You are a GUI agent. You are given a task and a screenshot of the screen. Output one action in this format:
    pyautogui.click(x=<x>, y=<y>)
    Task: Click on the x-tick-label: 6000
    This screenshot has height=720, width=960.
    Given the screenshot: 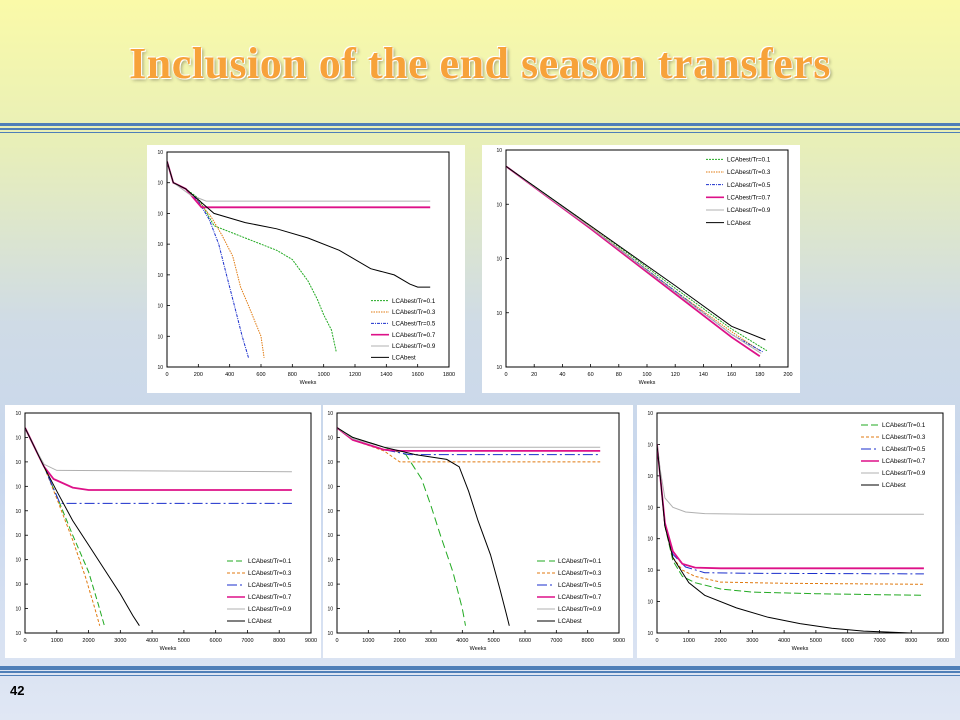 What is the action you would take?
    pyautogui.click(x=848, y=641)
    